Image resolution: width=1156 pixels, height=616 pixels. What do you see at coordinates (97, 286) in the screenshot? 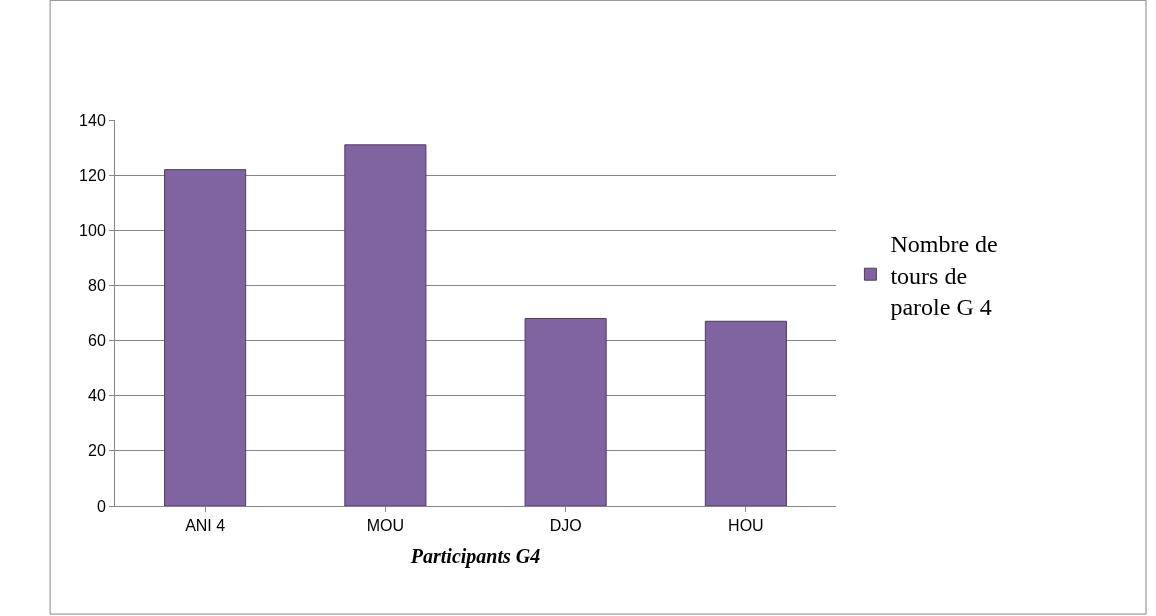
I see `y-tick-label: 80` at bounding box center [97, 286].